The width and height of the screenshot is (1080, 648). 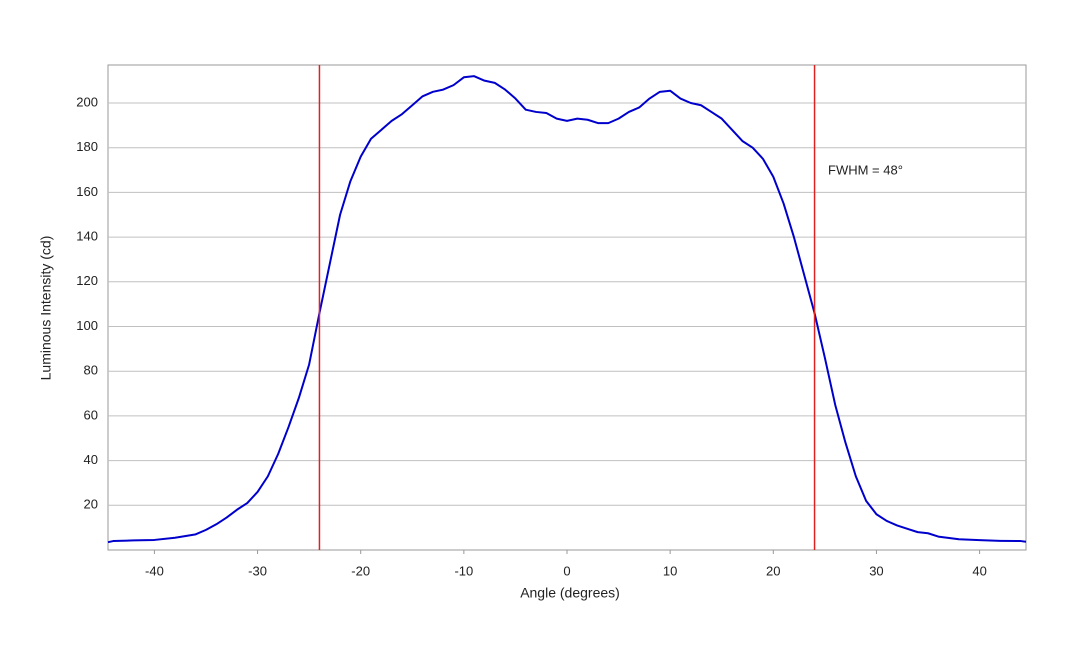 What do you see at coordinates (87, 280) in the screenshot?
I see `y-tick-label: 120` at bounding box center [87, 280].